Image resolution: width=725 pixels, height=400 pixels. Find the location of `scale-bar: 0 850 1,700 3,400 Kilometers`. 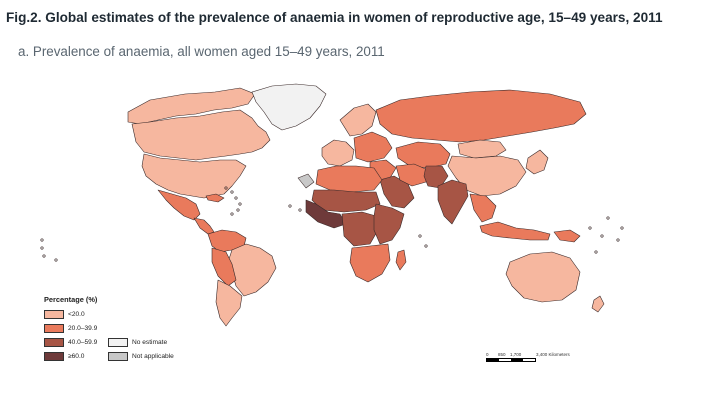

scale-bar: 0 850 1,700 3,400 Kilometers is located at coordinates (539, 360).